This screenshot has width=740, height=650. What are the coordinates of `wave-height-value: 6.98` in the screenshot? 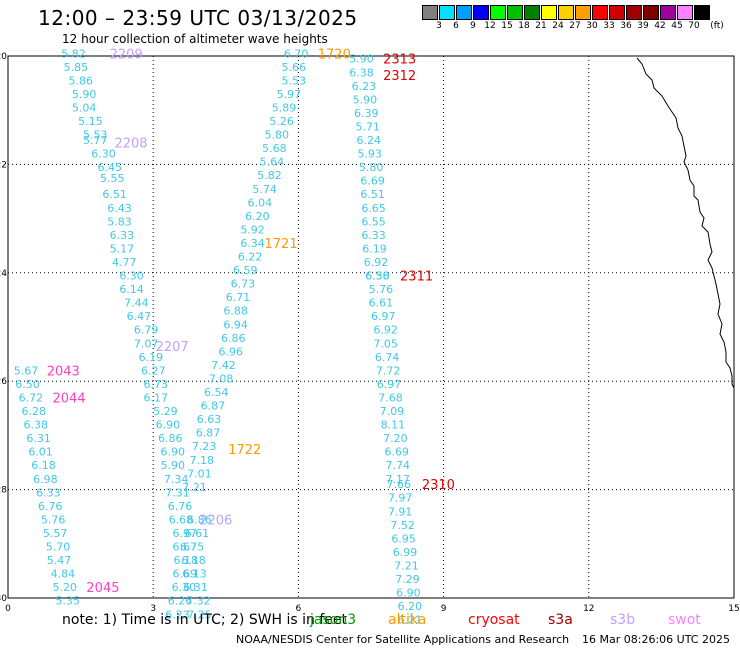 It's located at (45, 479).